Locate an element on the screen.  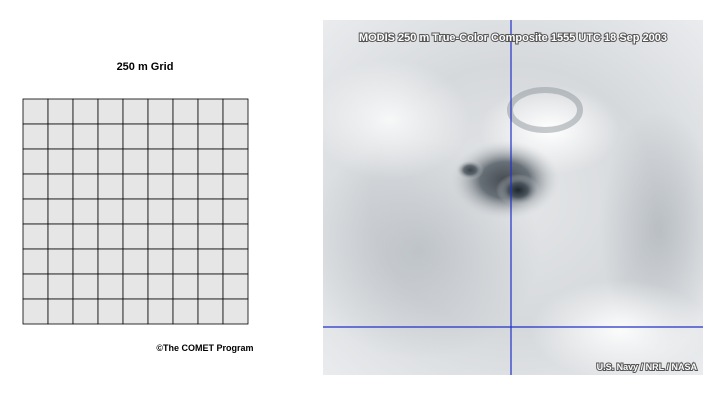
credit: ©The COMET Program is located at coordinates (204, 348).